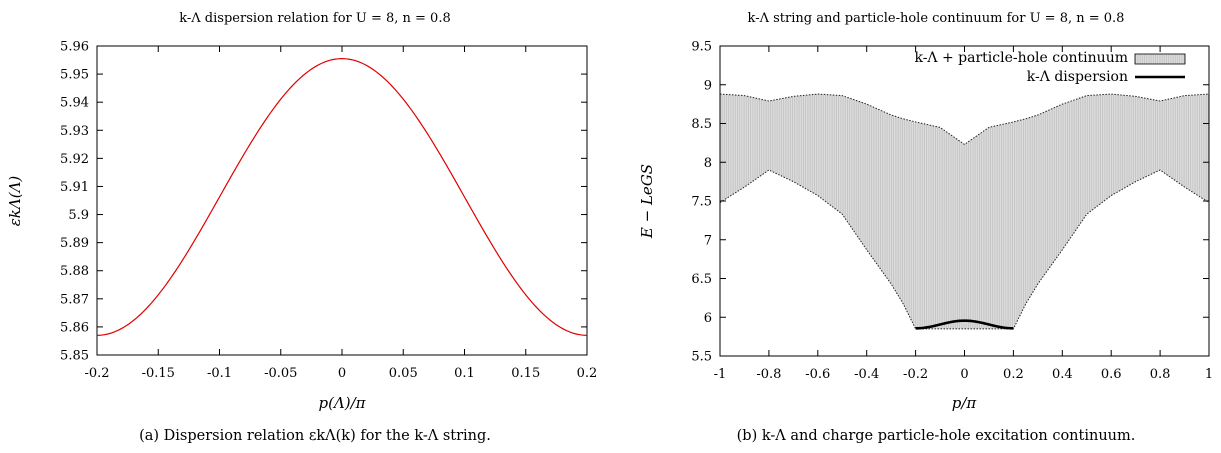  I want to click on legend-dispersion-label: k-Λ dispersion, so click(1077, 77).